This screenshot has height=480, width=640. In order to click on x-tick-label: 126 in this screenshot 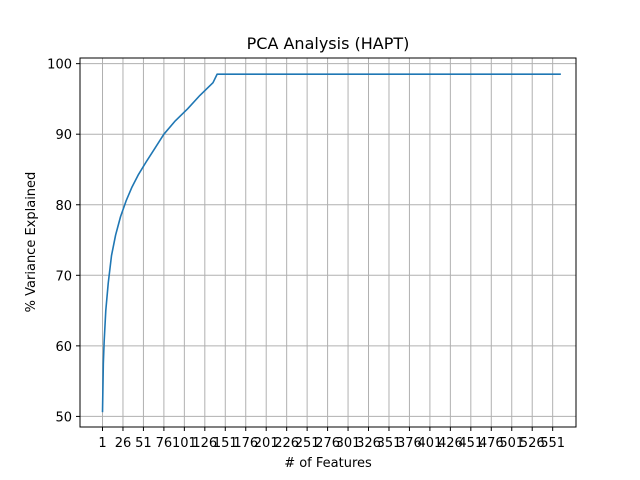, I will do `click(204, 443)`.